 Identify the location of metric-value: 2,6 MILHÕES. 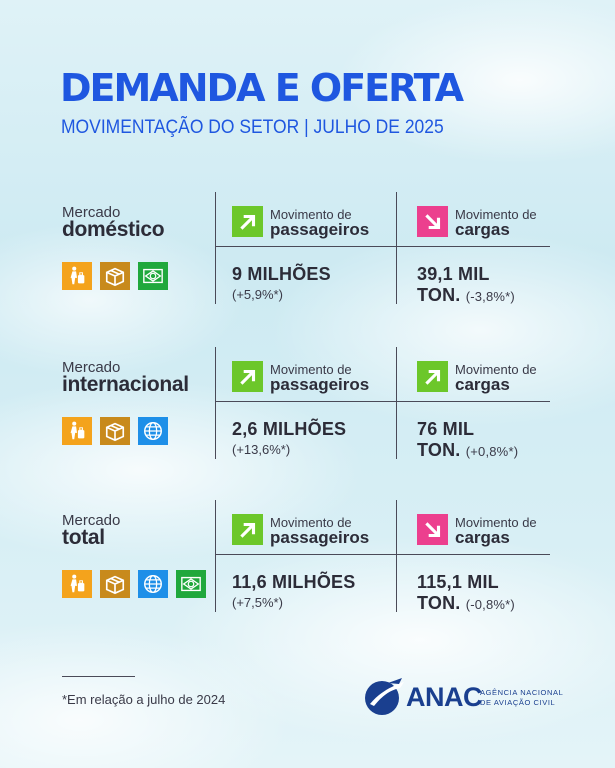
(289, 429).